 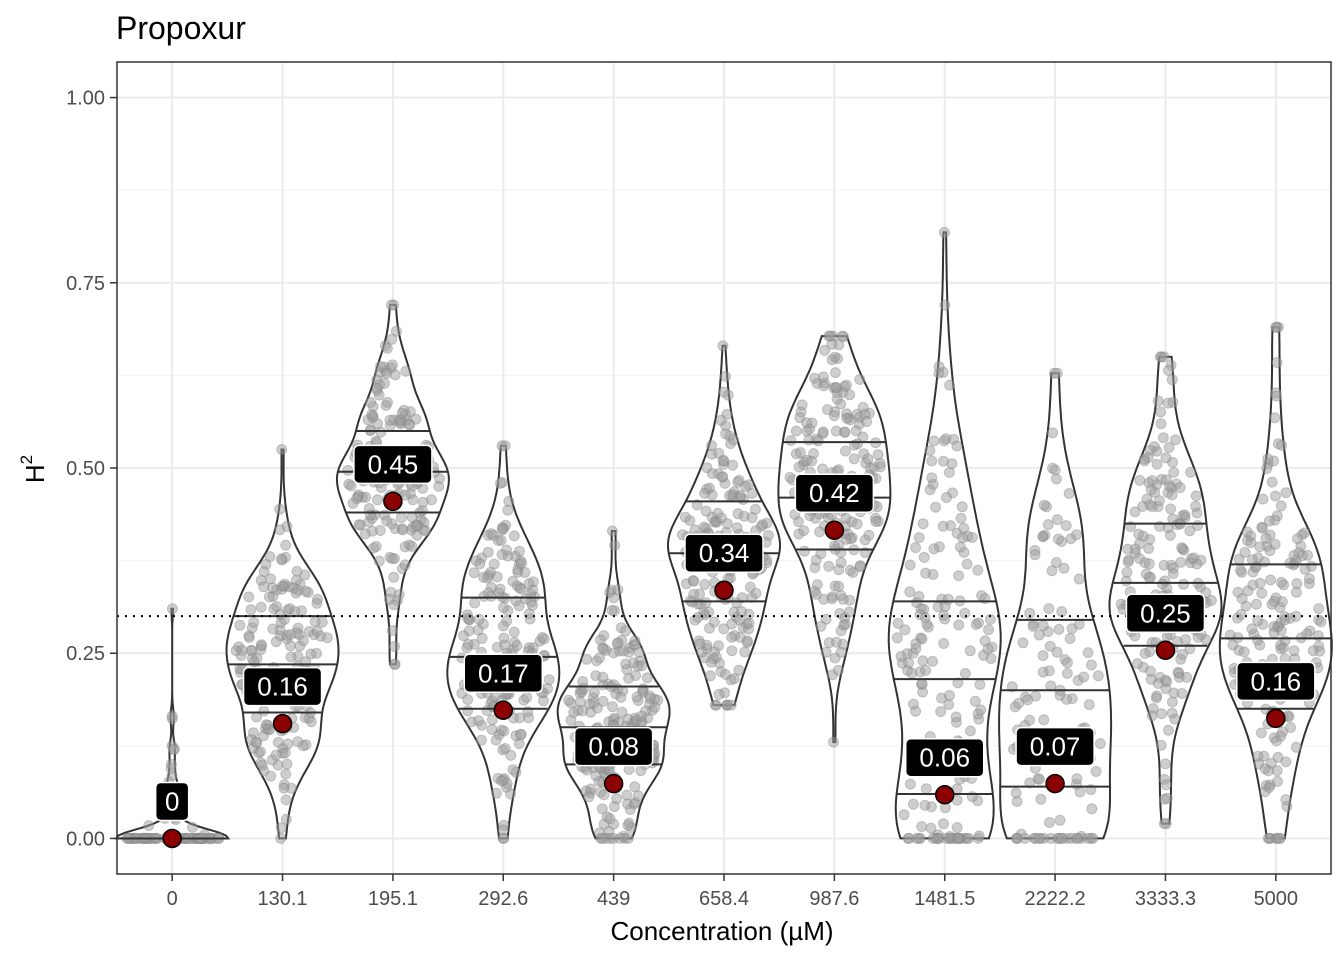 What do you see at coordinates (1276, 899) in the screenshot?
I see `x-tick-label: 5000` at bounding box center [1276, 899].